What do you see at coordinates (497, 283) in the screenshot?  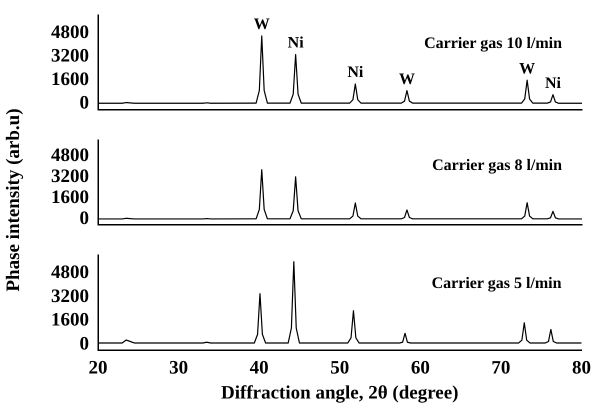 I see `text: Carrier gas 5 l/min` at bounding box center [497, 283].